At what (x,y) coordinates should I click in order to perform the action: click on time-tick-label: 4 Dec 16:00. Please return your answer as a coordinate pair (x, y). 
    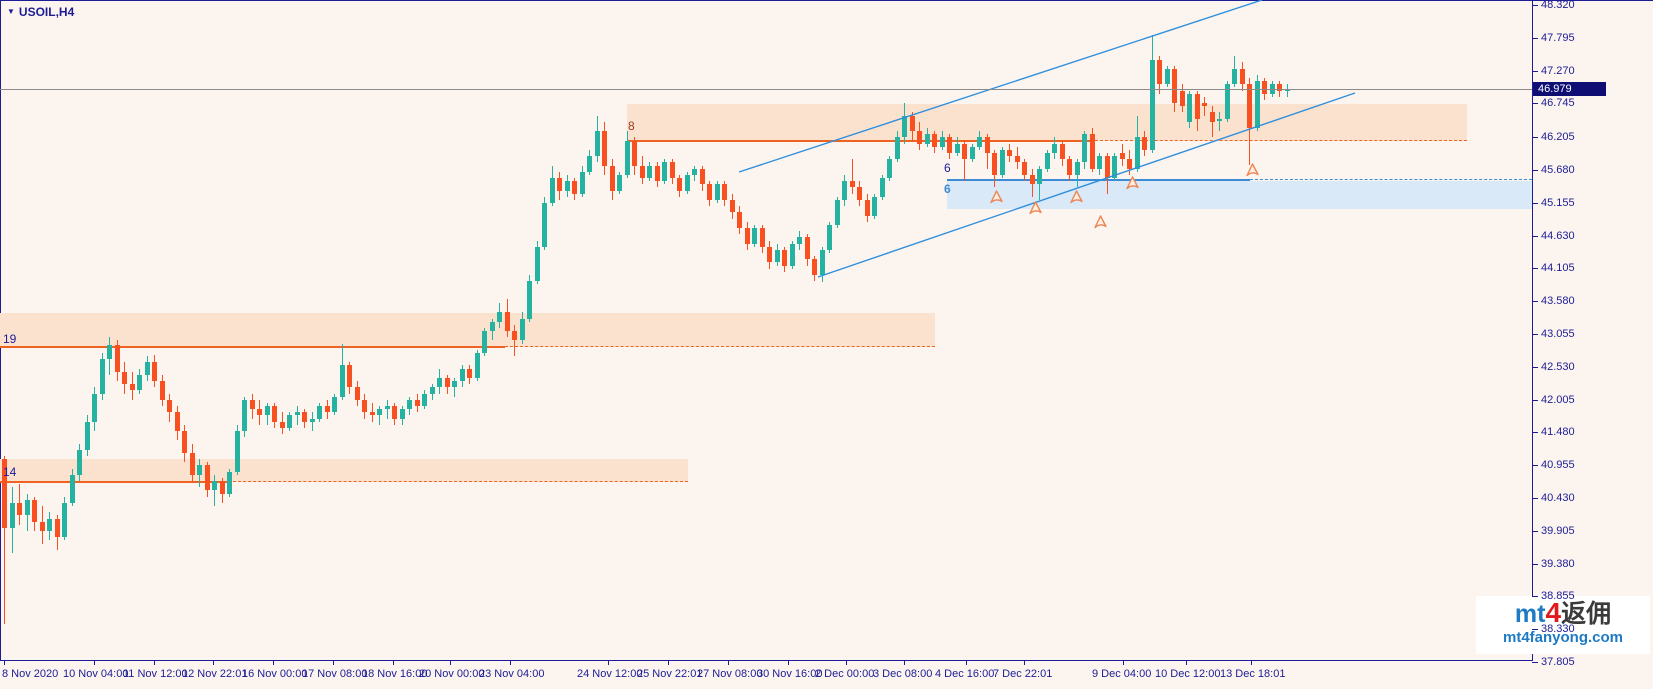
    Looking at the image, I should click on (965, 674).